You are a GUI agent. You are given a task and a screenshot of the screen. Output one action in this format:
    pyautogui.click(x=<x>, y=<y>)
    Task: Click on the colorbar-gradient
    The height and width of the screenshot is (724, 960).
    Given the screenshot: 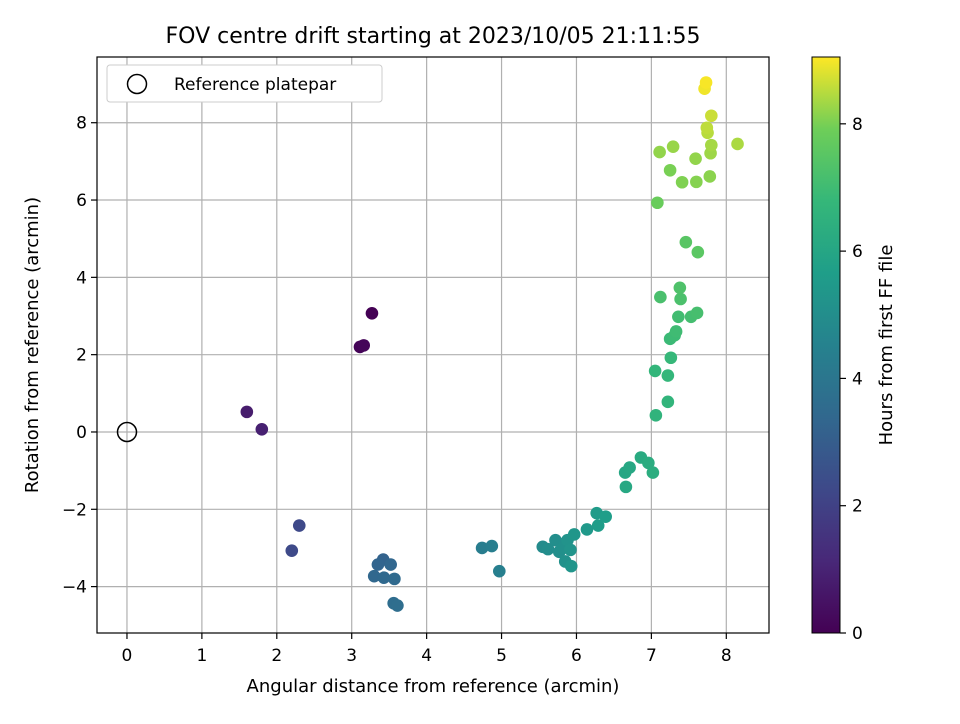 What is the action you would take?
    pyautogui.click(x=826, y=345)
    